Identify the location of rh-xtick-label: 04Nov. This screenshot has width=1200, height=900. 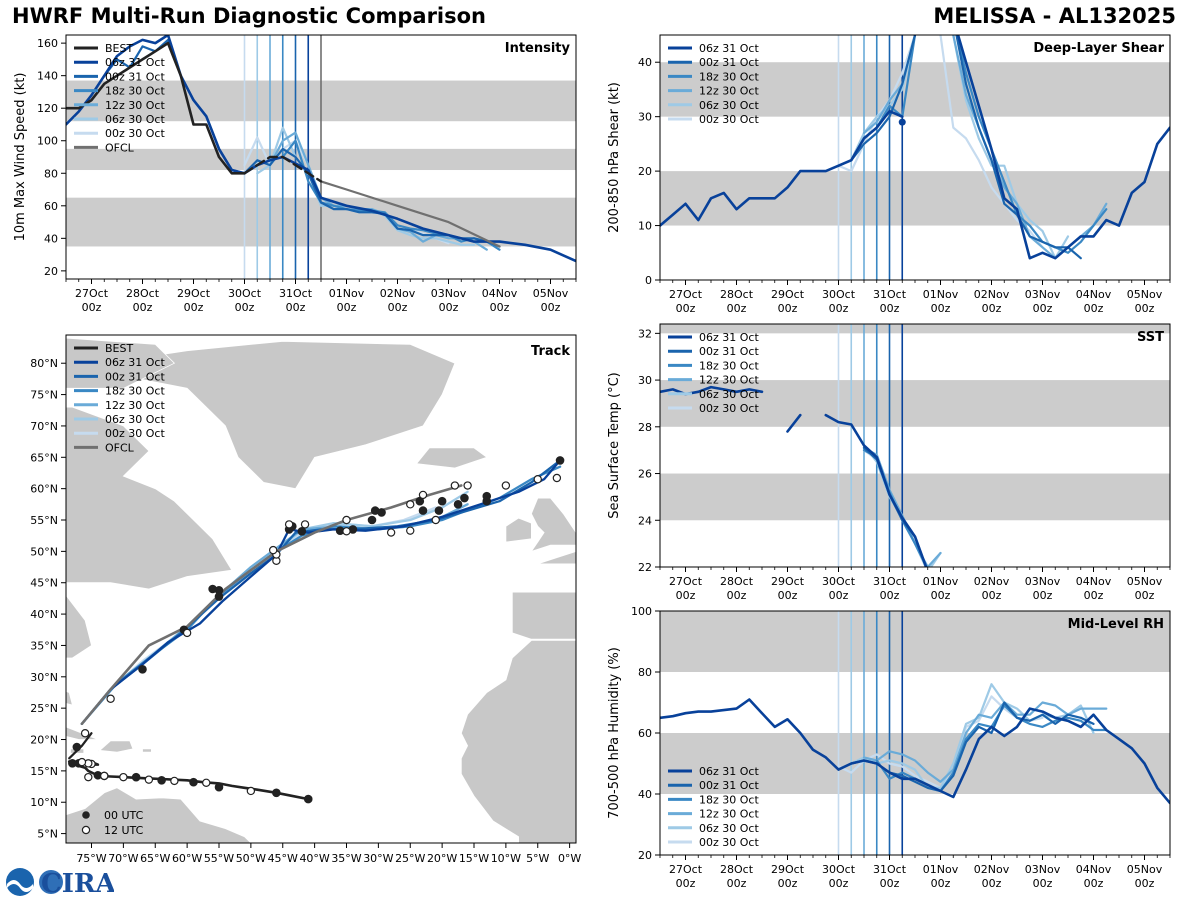
(1094, 869).